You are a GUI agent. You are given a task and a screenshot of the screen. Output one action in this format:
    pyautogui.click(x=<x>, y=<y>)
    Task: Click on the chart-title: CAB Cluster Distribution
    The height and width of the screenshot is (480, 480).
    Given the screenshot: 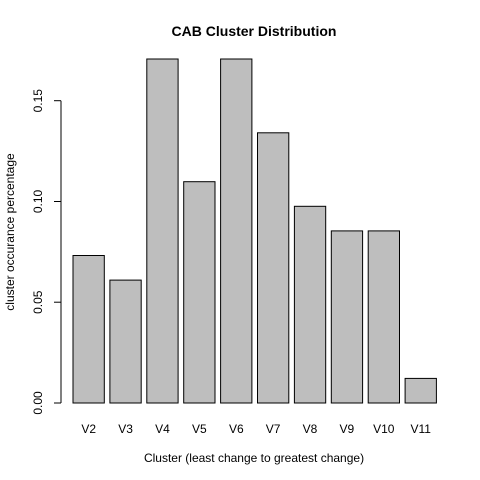 What is the action you would take?
    pyautogui.click(x=254, y=31)
    